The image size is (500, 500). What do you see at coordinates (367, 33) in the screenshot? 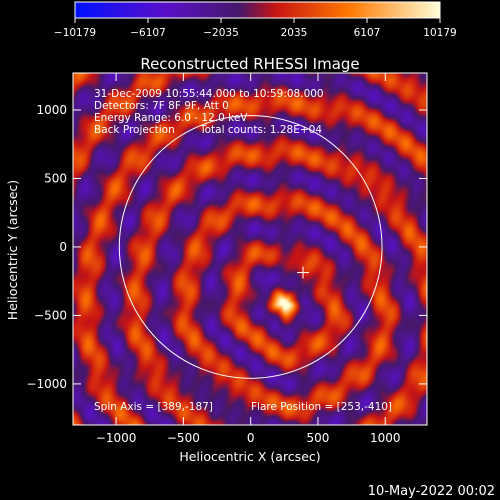
I see `colorbar-tick-label: 6107` at bounding box center [367, 33].